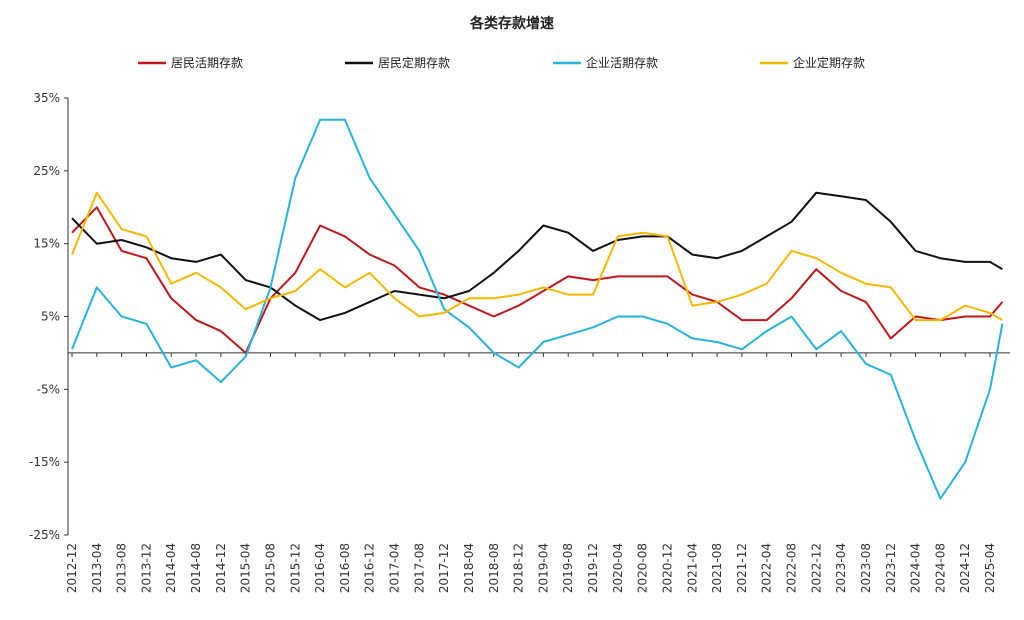  I want to click on x-tick-label: 2018-12, so click(519, 568).